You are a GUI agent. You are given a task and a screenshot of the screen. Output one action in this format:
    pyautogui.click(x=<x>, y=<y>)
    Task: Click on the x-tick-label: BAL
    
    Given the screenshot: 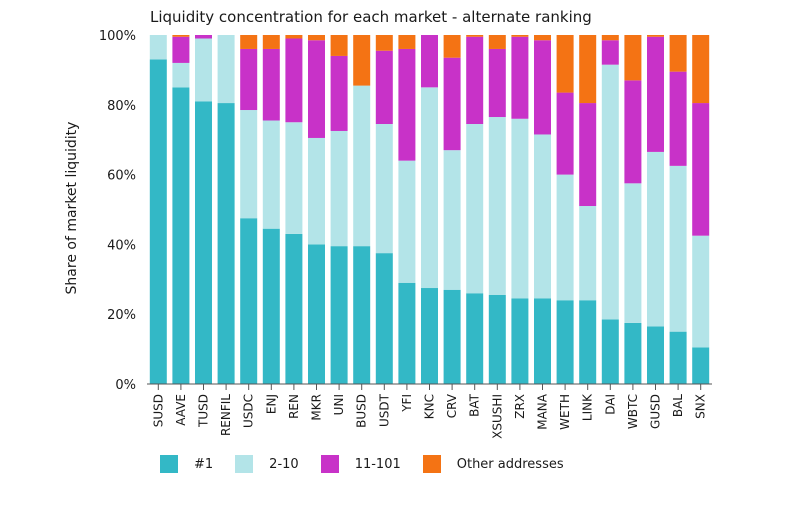 What is the action you would take?
    pyautogui.click(x=678, y=405)
    